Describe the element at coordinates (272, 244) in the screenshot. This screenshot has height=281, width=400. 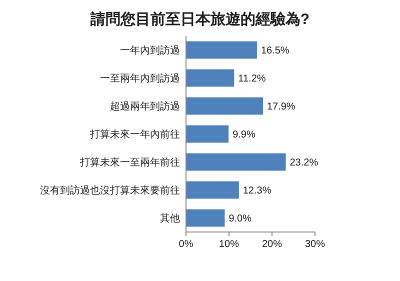
I see `x-tick-label: 20%` at that location.